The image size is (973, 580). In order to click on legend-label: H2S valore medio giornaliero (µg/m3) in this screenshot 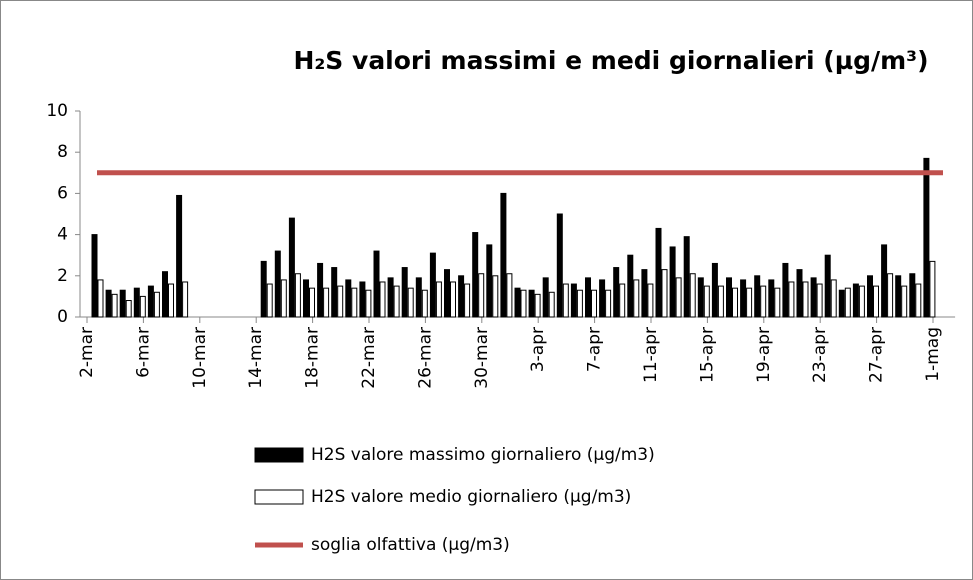, I will do `click(471, 497)`.